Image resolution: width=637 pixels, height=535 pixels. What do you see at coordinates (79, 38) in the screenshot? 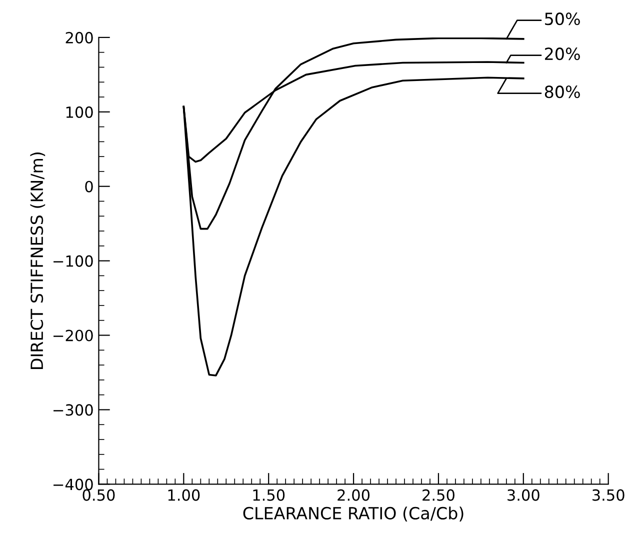
I see `y-tick-label: 200` at bounding box center [79, 38].